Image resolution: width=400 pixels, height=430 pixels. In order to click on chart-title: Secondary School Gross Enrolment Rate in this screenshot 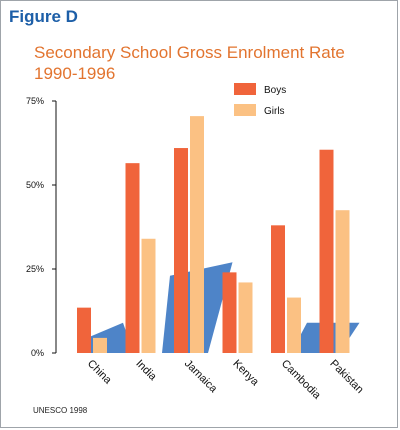, I will do `click(189, 52)`.